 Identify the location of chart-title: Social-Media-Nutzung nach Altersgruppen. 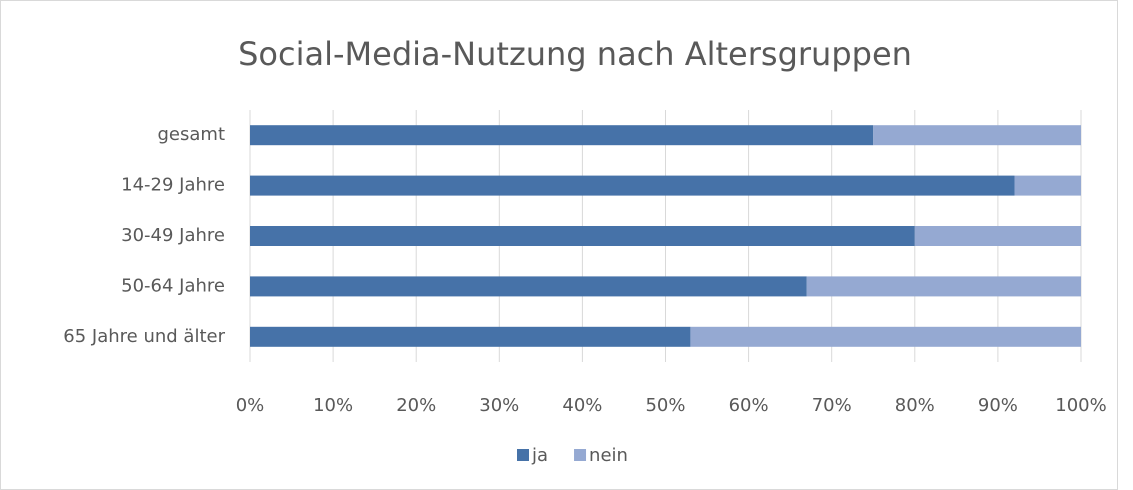
(575, 54).